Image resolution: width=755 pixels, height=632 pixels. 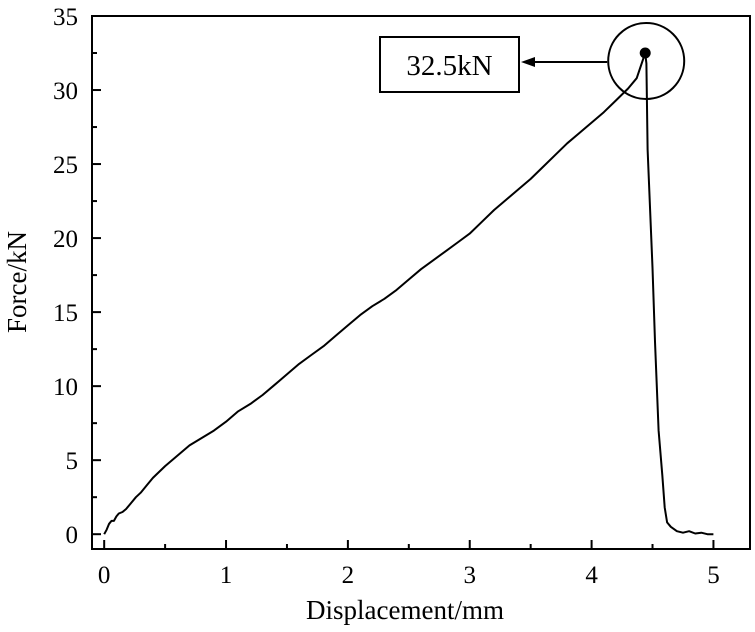 What do you see at coordinates (591, 575) in the screenshot?
I see `x-tick-label: 4` at bounding box center [591, 575].